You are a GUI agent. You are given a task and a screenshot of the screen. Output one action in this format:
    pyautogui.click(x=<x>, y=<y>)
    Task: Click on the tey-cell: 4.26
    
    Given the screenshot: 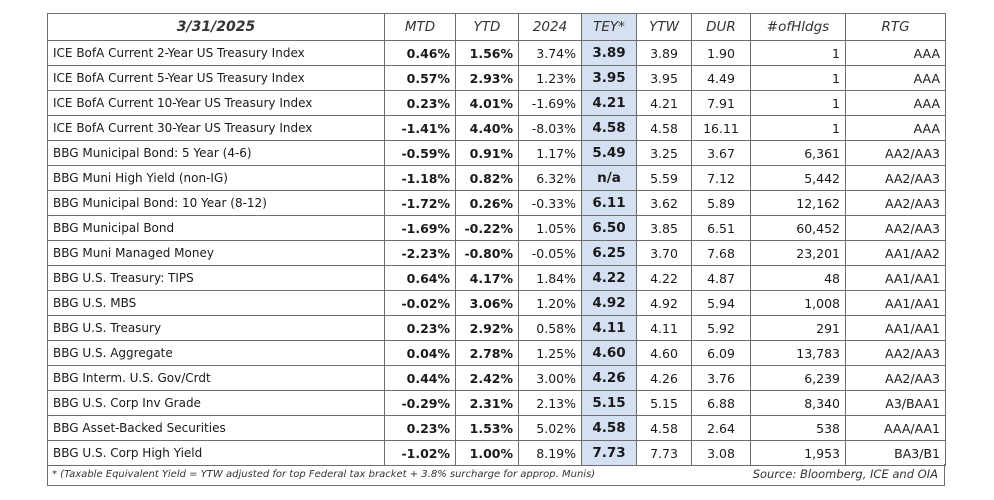 What is the action you would take?
    pyautogui.click(x=609, y=378)
    